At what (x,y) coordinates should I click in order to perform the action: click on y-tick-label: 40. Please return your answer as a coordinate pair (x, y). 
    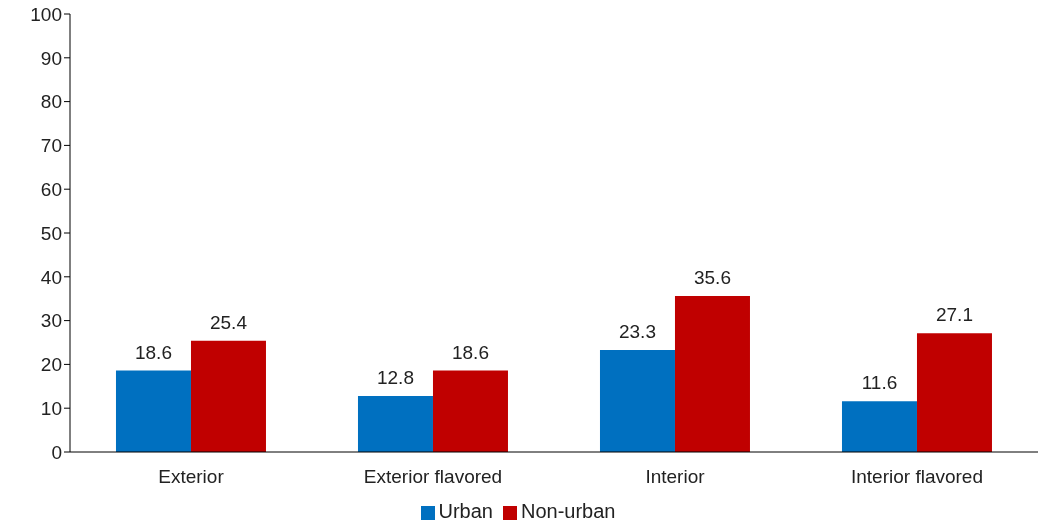
    Looking at the image, I should click on (51, 277).